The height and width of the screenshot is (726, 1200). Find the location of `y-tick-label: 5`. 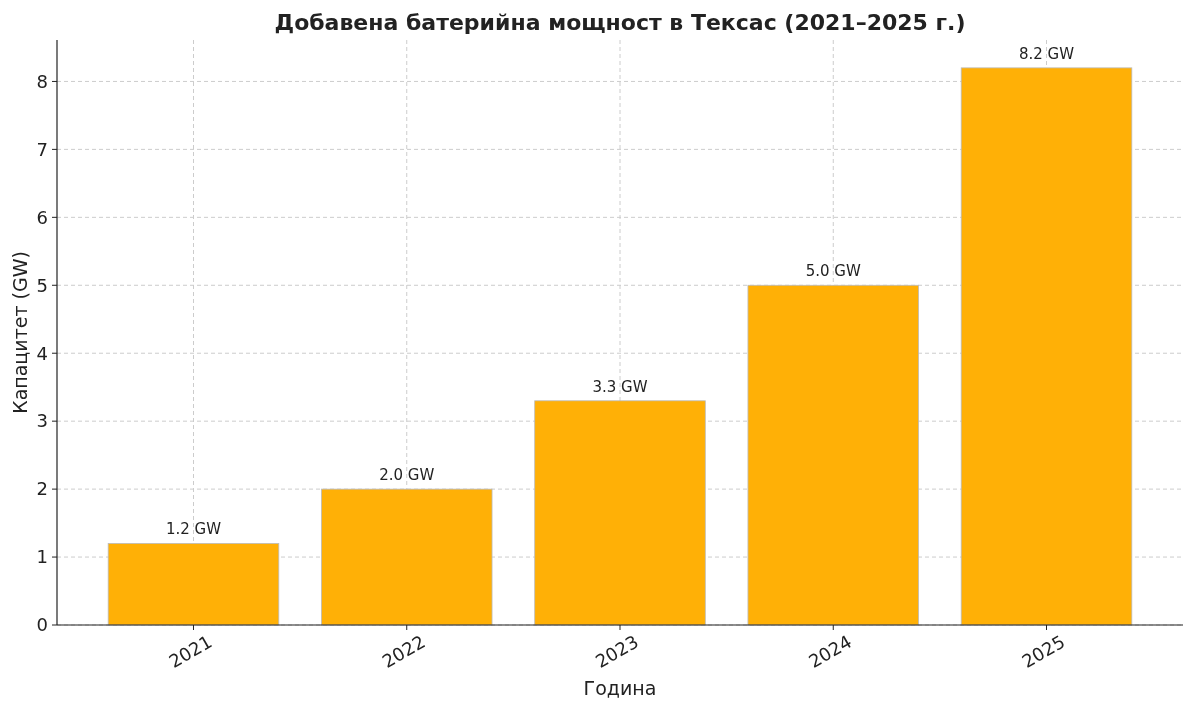

y-tick-label: 5 is located at coordinates (42, 285).